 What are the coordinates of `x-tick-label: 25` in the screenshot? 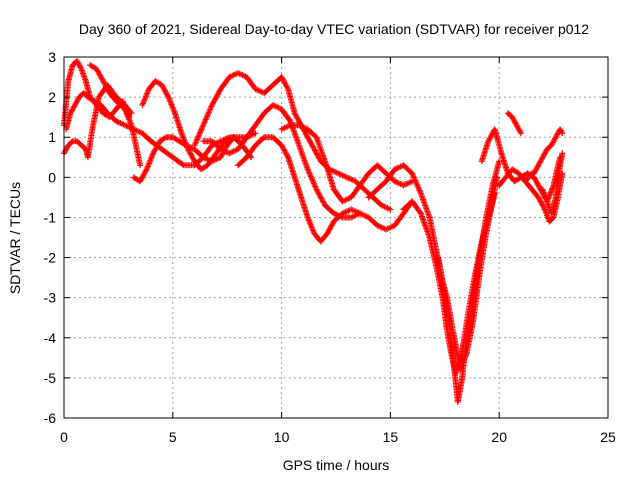 It's located at (608, 437).